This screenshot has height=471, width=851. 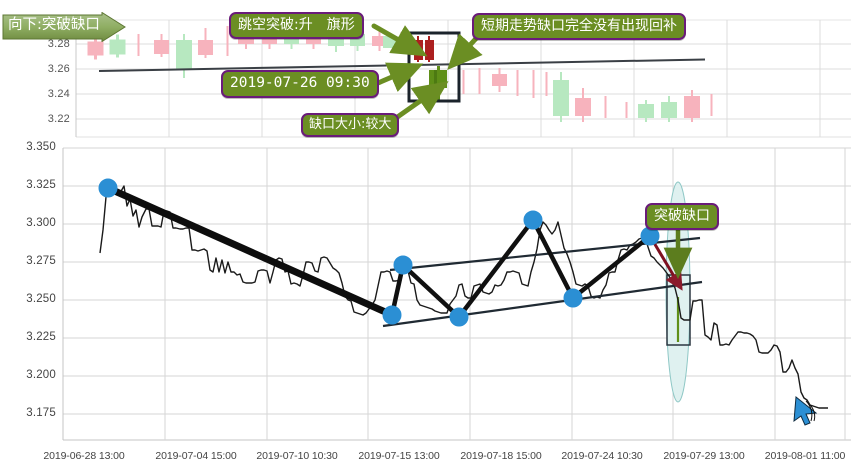 What do you see at coordinates (41, 299) in the screenshot?
I see `bottom-ytick-4: 3.250` at bounding box center [41, 299].